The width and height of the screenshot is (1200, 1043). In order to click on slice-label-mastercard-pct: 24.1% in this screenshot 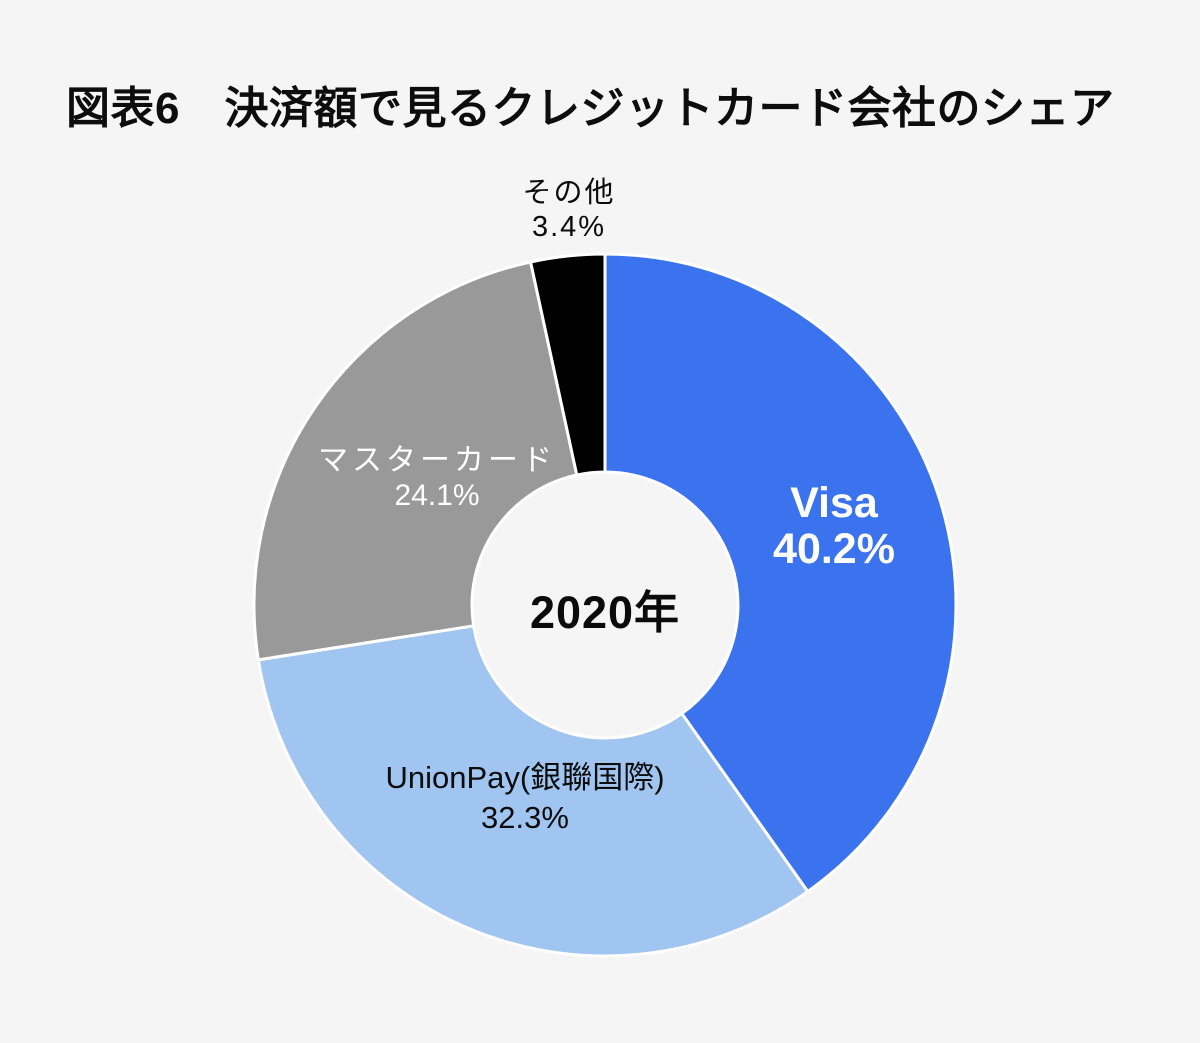, I will do `click(437, 496)`.